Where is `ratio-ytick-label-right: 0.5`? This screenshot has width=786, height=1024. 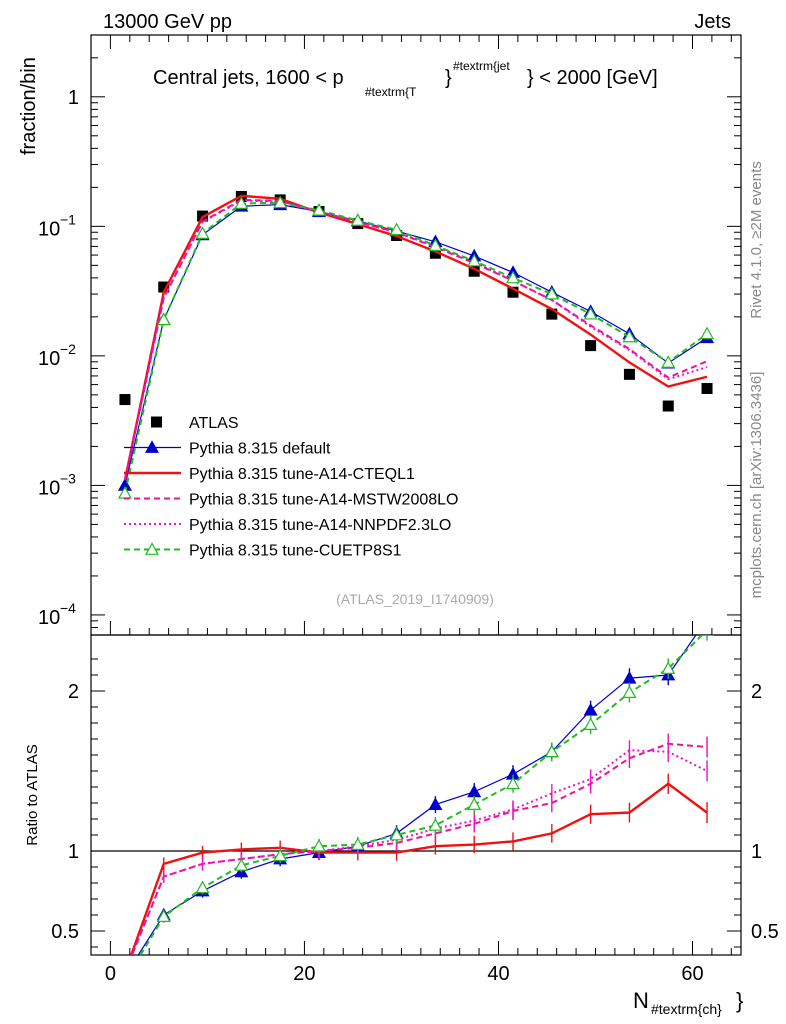 ratio-ytick-label-right: 0.5 is located at coordinates (765, 932).